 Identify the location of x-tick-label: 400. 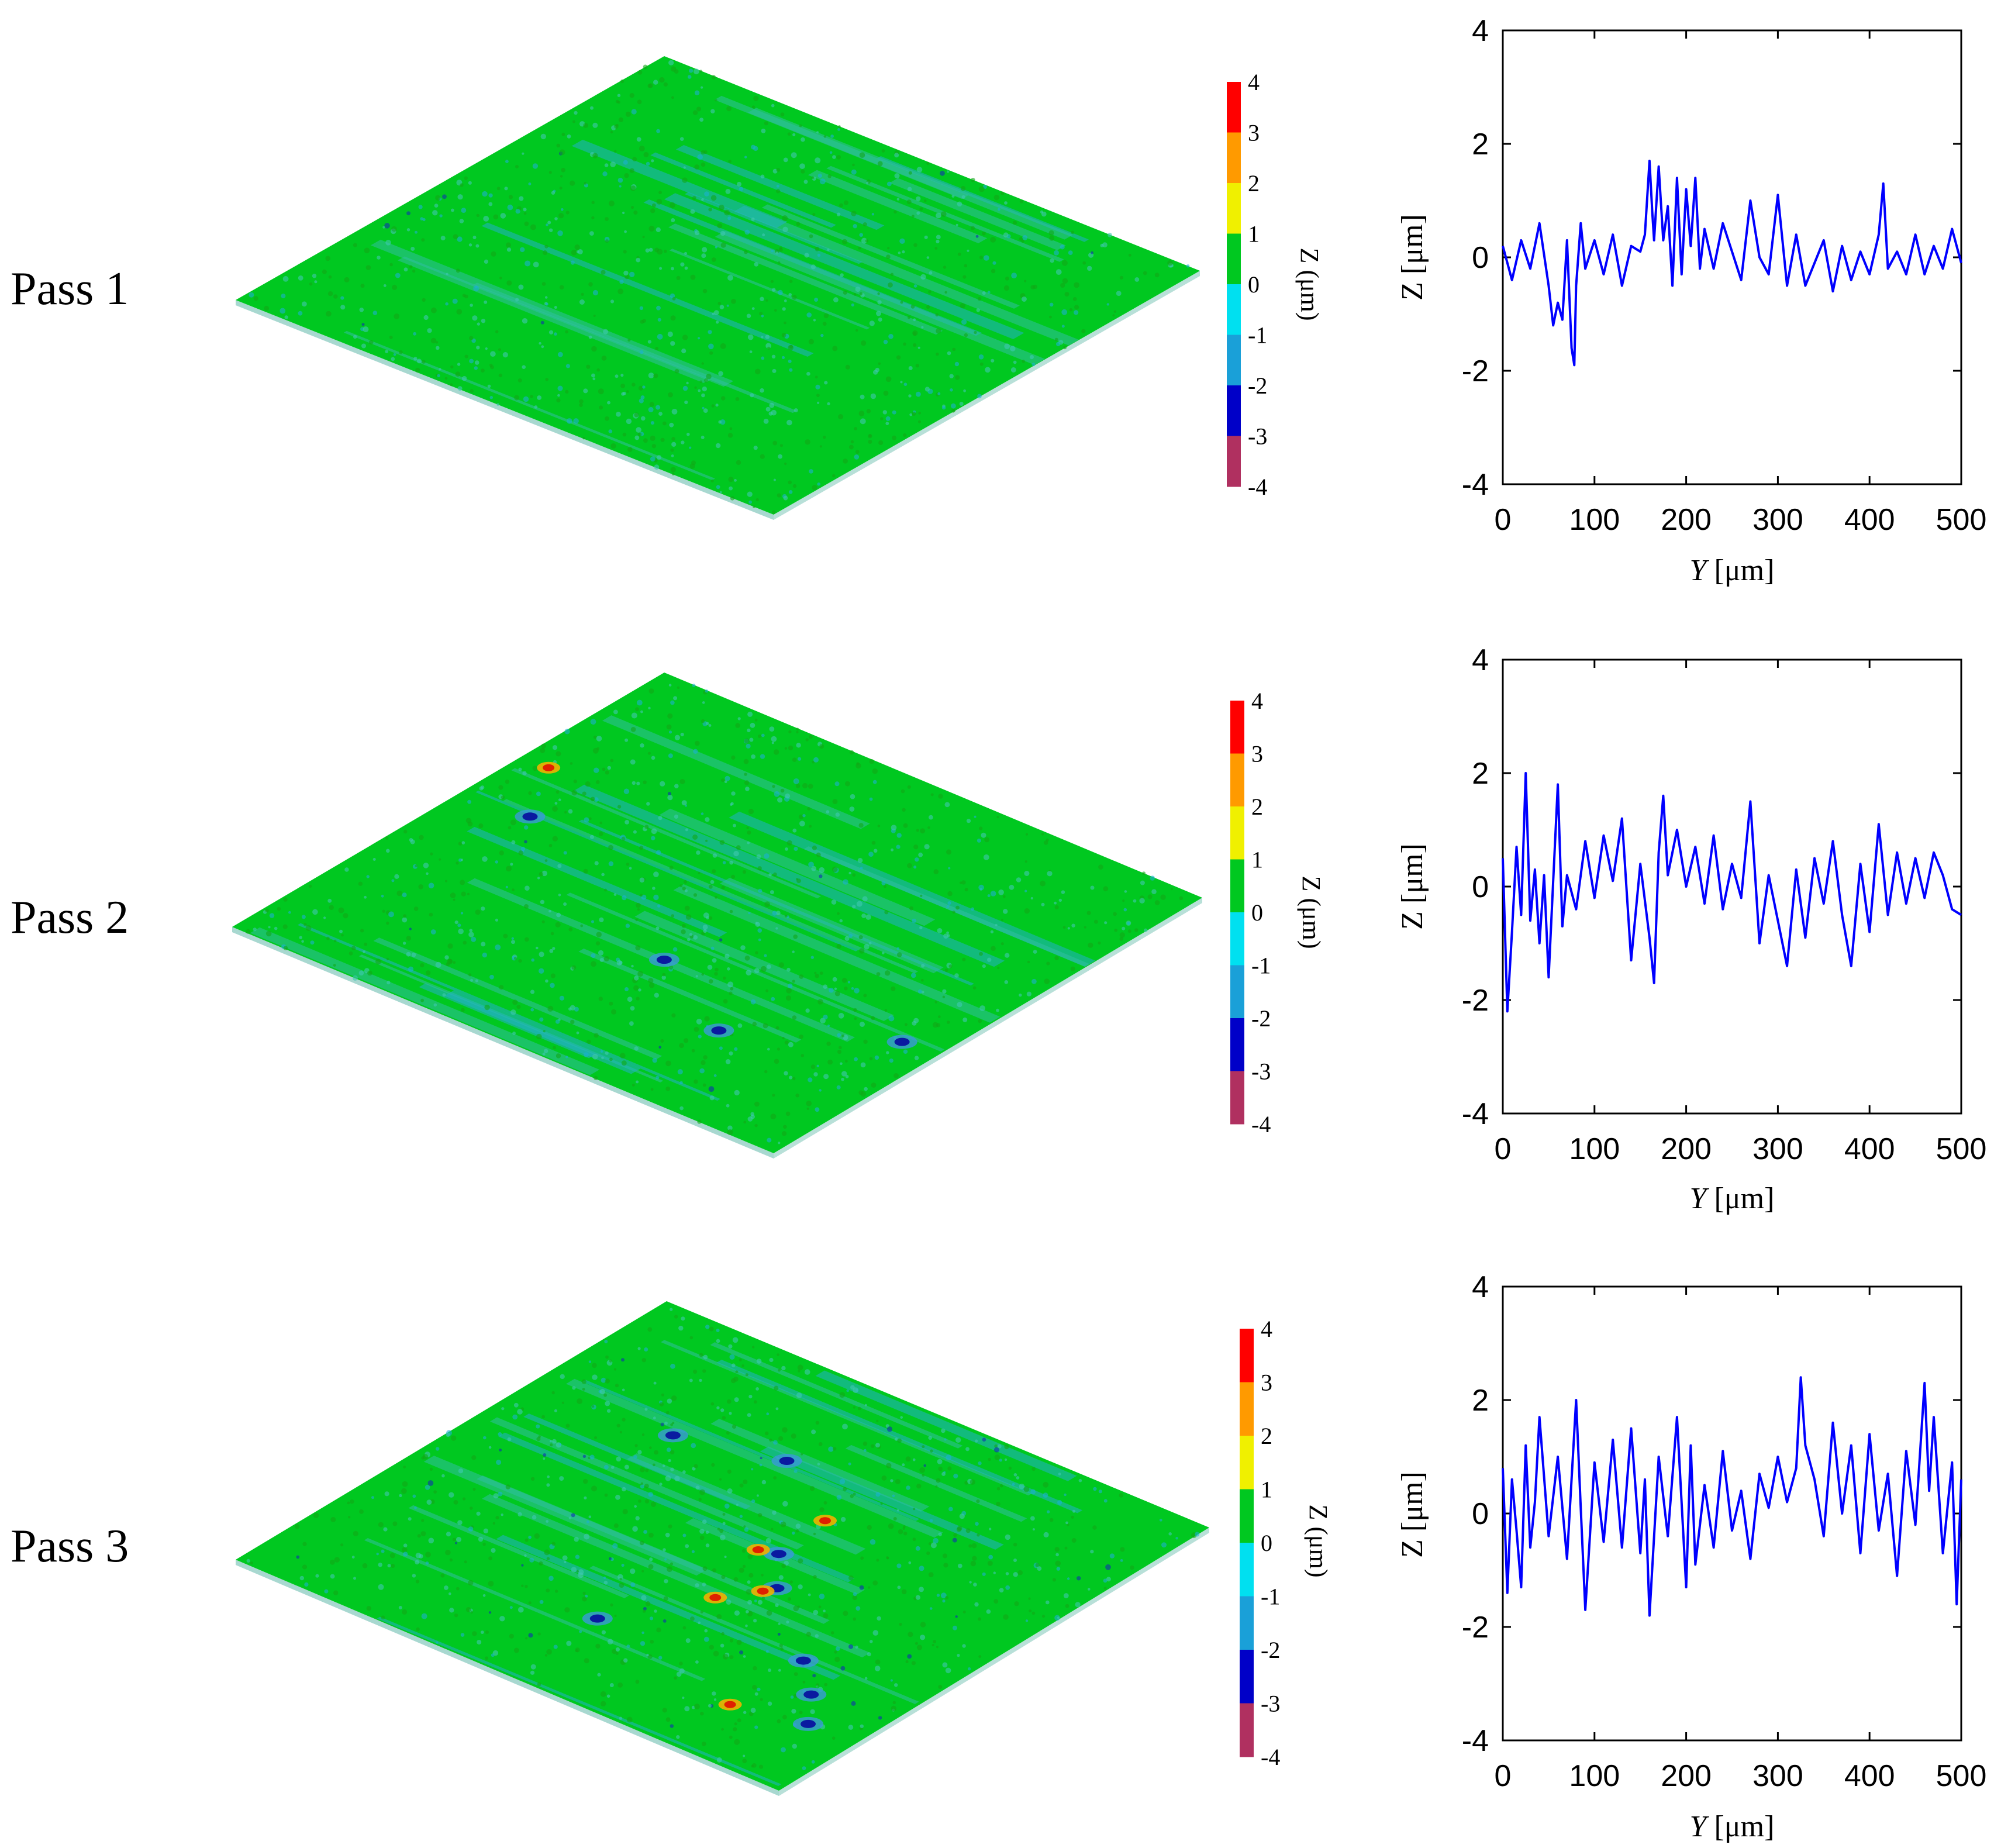
(1869, 1776).